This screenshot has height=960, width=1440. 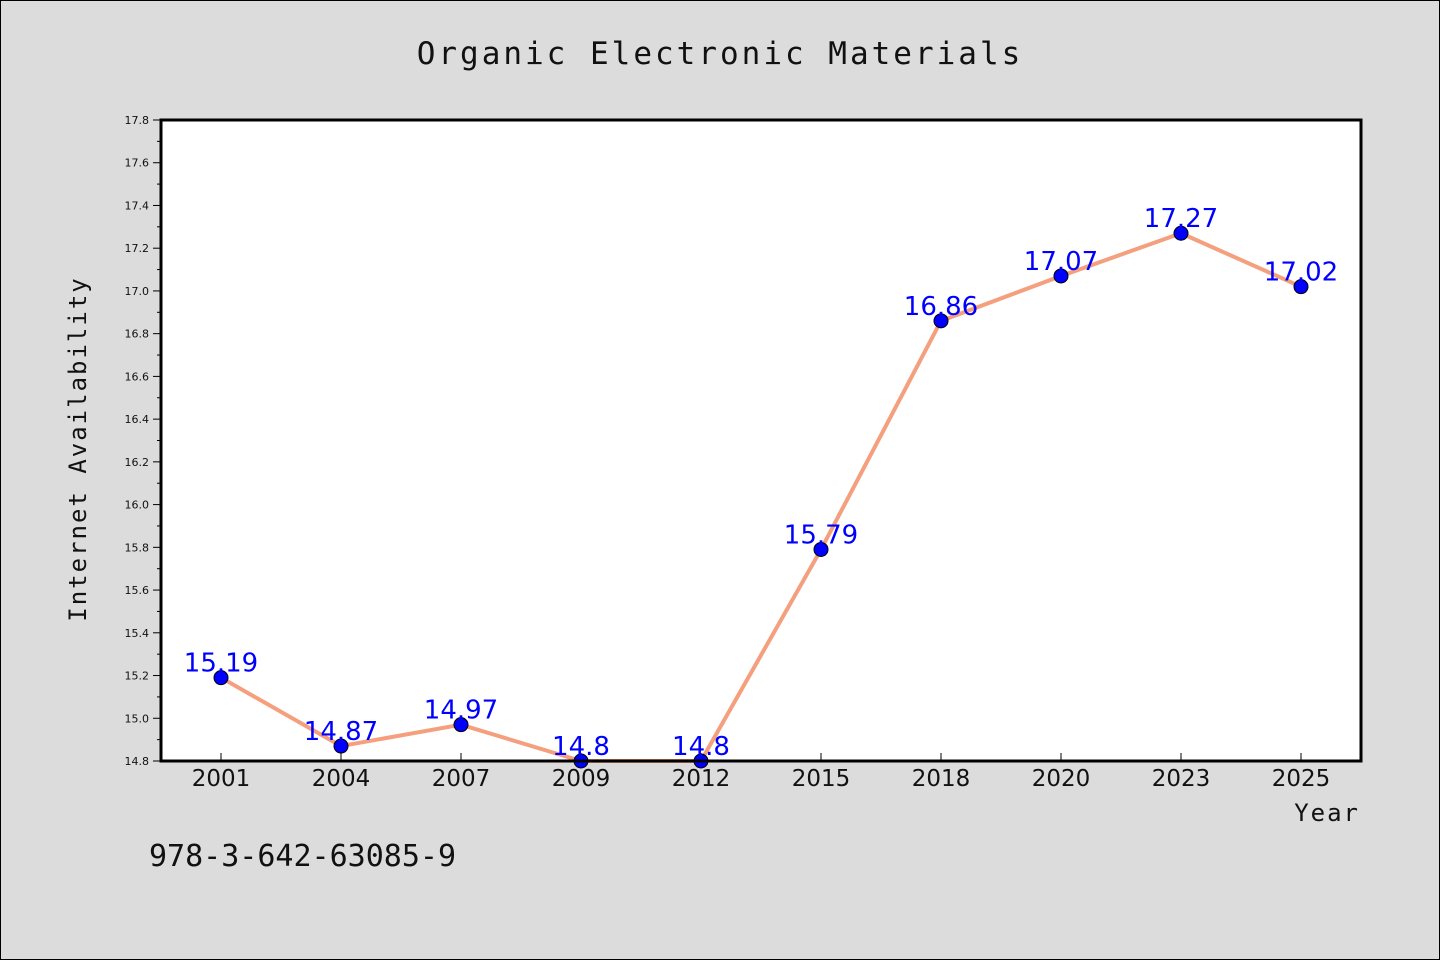 What do you see at coordinates (137, 761) in the screenshot?
I see `y-tick-label: 14.8` at bounding box center [137, 761].